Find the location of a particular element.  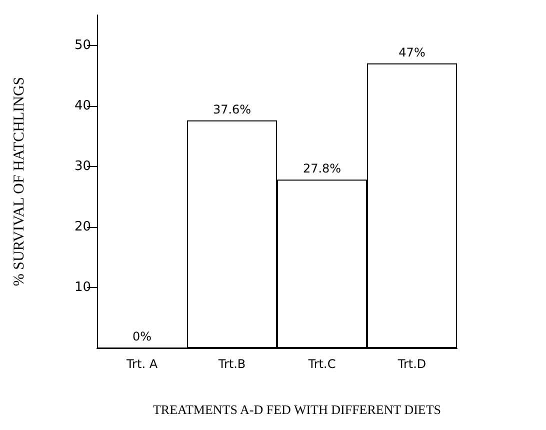

y-tick-label: 40 is located at coordinates (82, 106).